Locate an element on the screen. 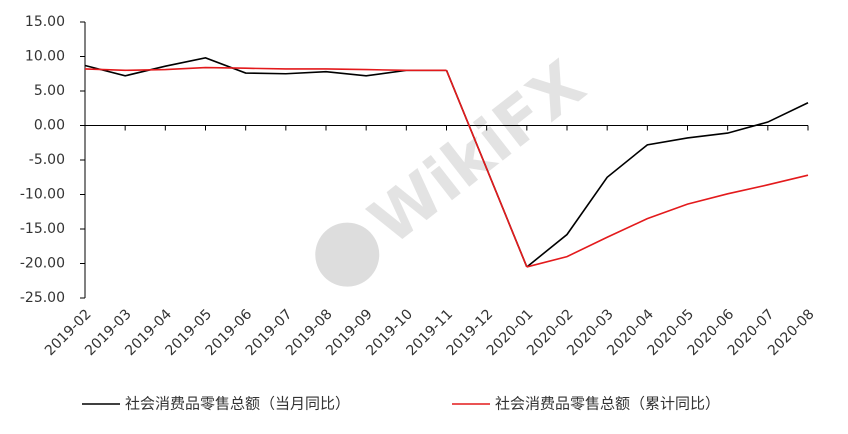 The image size is (848, 434). y-tick-label: 15.00 is located at coordinates (45, 22).